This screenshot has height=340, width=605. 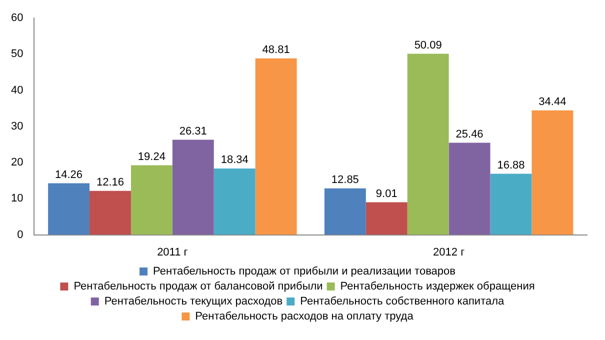 I want to click on data-label: 12.85, so click(x=345, y=180).